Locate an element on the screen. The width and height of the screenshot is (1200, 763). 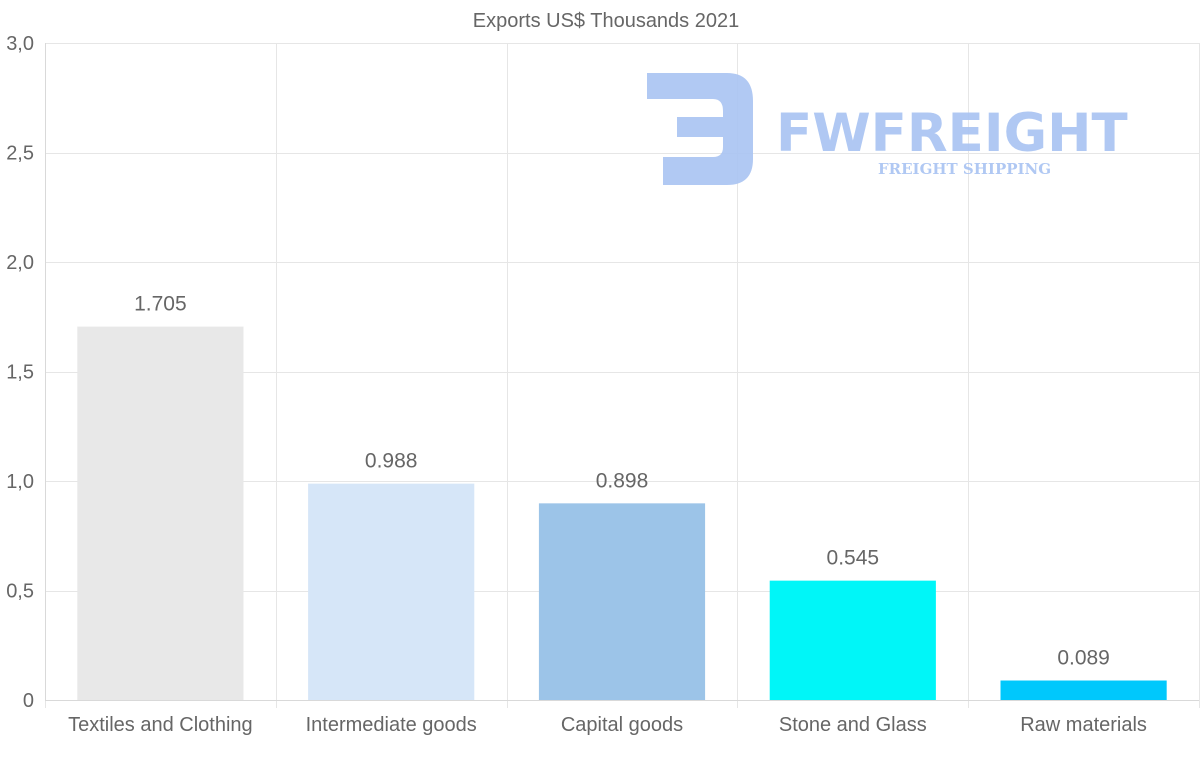
watermark: FWFREIGHT FREIGHT SHIPPING is located at coordinates (887, 129).